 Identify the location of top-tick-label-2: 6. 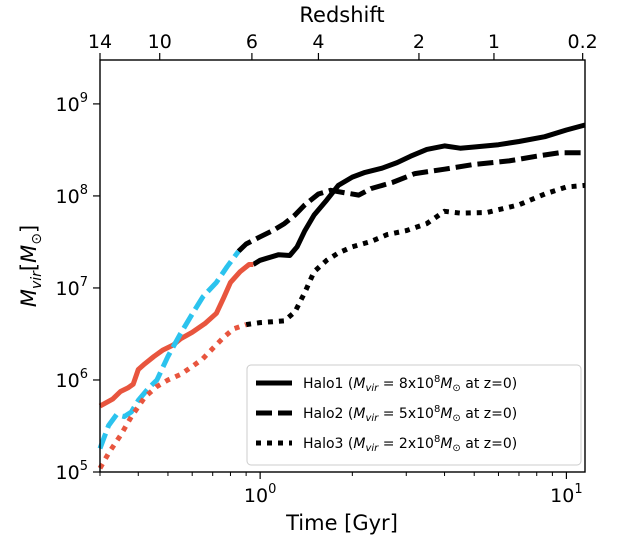
(252, 42).